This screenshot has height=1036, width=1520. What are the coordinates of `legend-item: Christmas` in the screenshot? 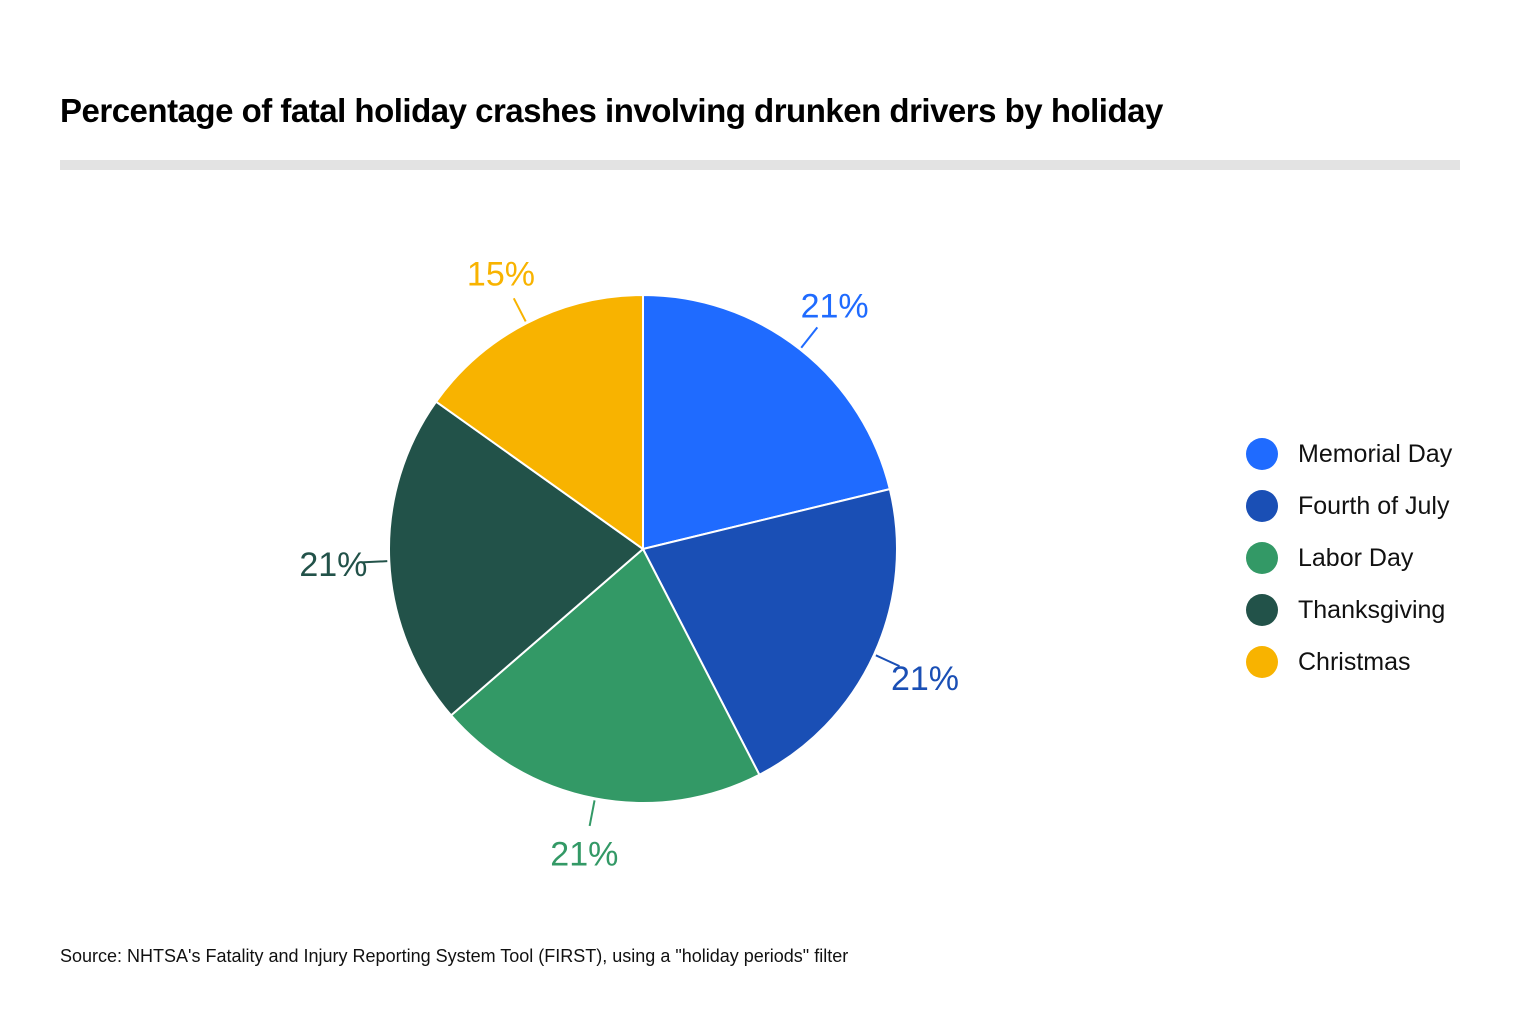 It's located at (1349, 662).